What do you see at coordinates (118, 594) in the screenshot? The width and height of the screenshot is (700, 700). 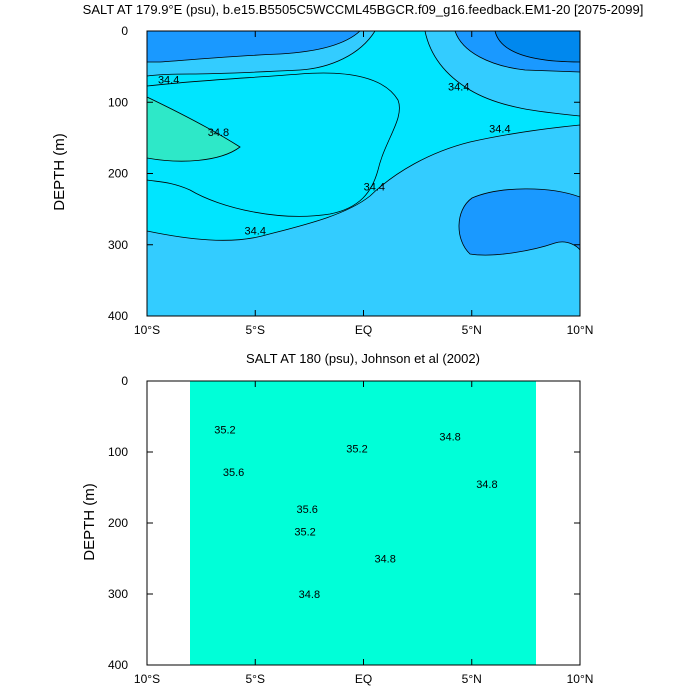 I see `bottom-y-tick-label: 300` at bounding box center [118, 594].